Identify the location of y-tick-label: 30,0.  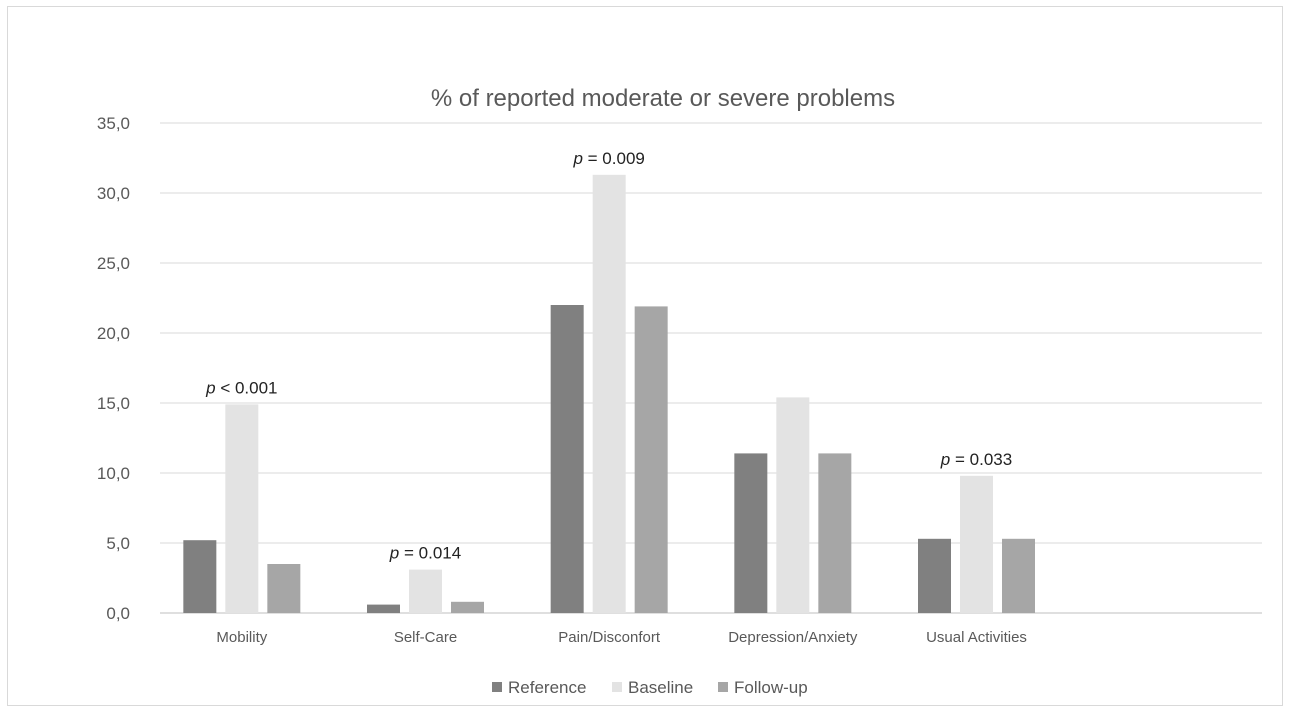
(113, 193).